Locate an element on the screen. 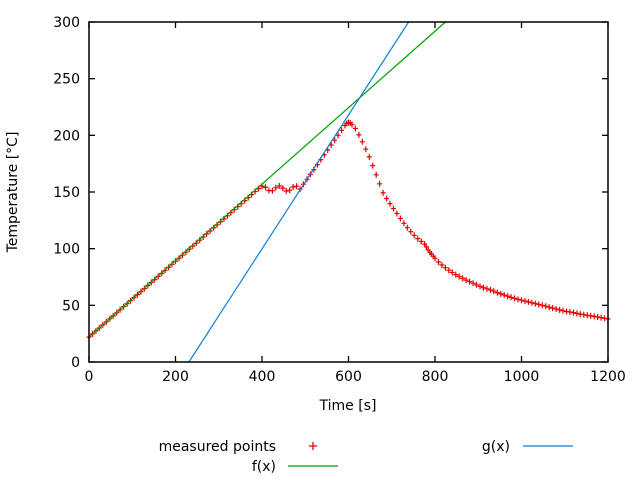 The image size is (640, 484). legend-label-gx: g(x) is located at coordinates (496, 447).